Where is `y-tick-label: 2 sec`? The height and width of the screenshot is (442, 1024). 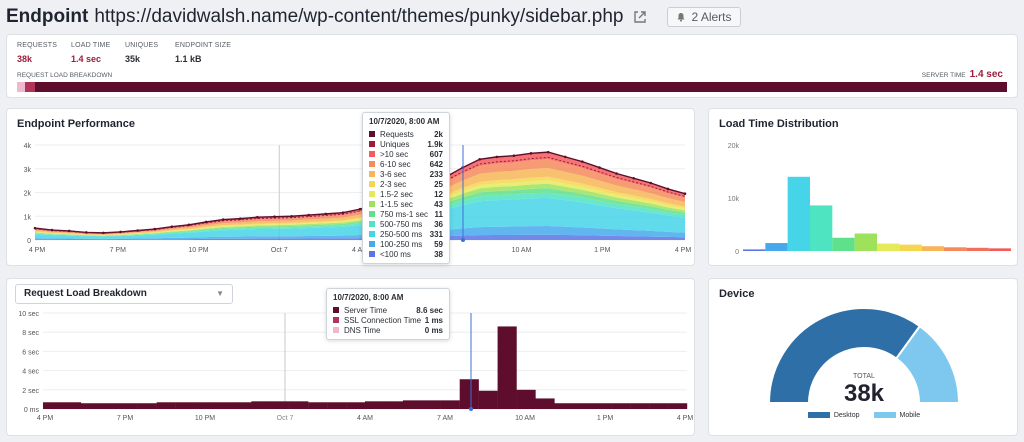 y-tick-label: 2 sec is located at coordinates (30, 391).